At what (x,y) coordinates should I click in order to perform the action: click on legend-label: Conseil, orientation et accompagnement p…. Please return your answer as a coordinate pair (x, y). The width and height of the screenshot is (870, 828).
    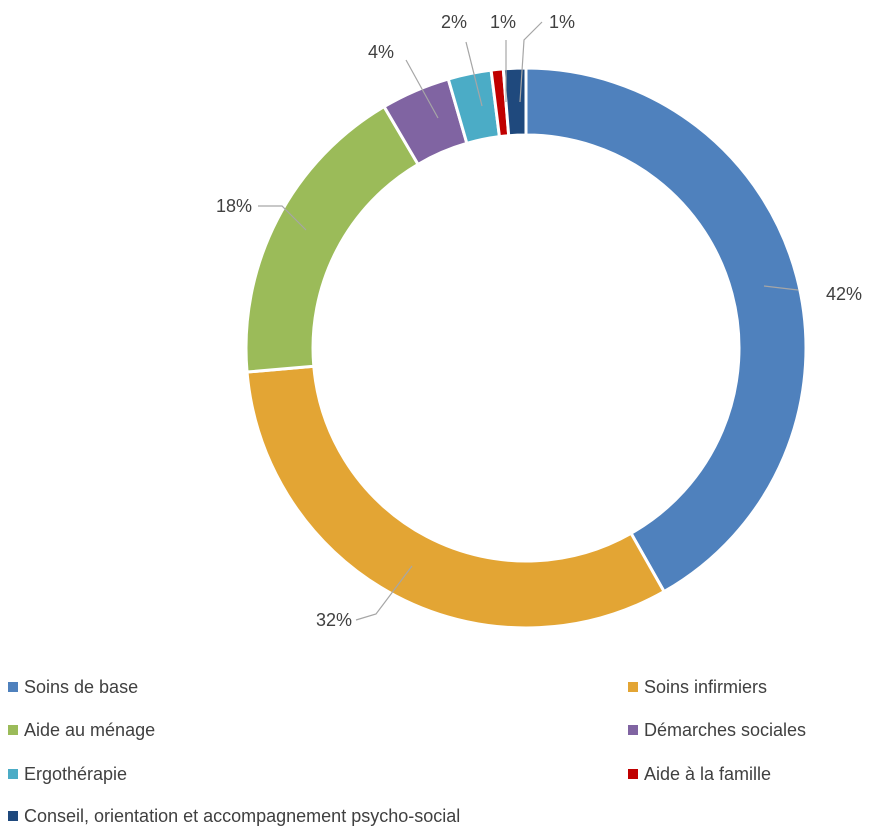
    Looking at the image, I should click on (242, 816).